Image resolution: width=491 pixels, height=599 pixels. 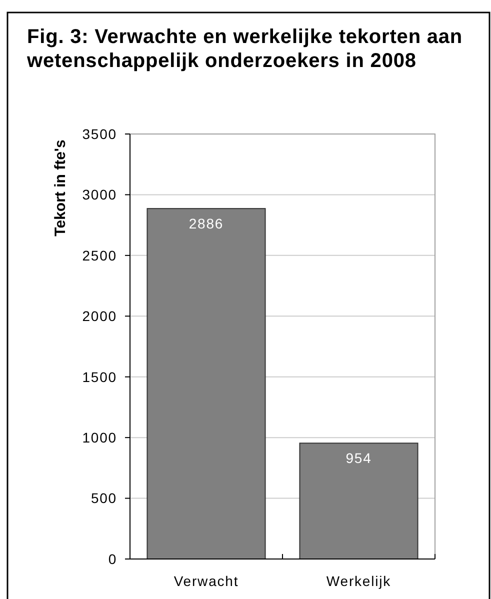 What do you see at coordinates (206, 581) in the screenshot?
I see `x-tick-label: Verwacht` at bounding box center [206, 581].